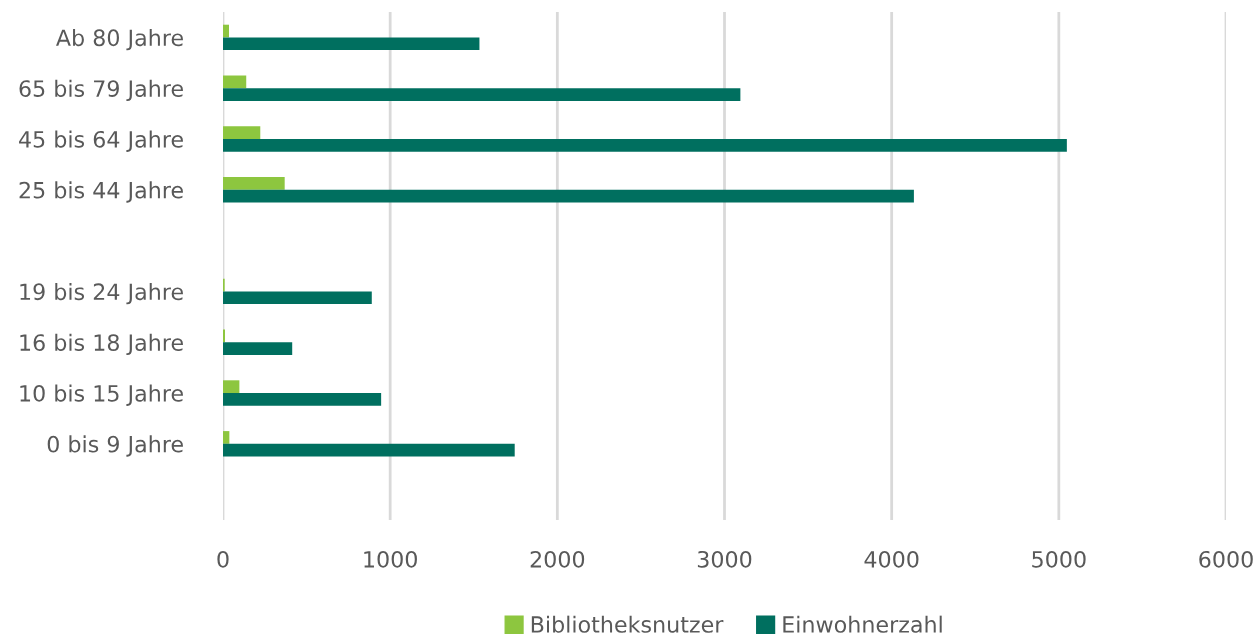  I want to click on x-tick-label: 5000, so click(1059, 559).